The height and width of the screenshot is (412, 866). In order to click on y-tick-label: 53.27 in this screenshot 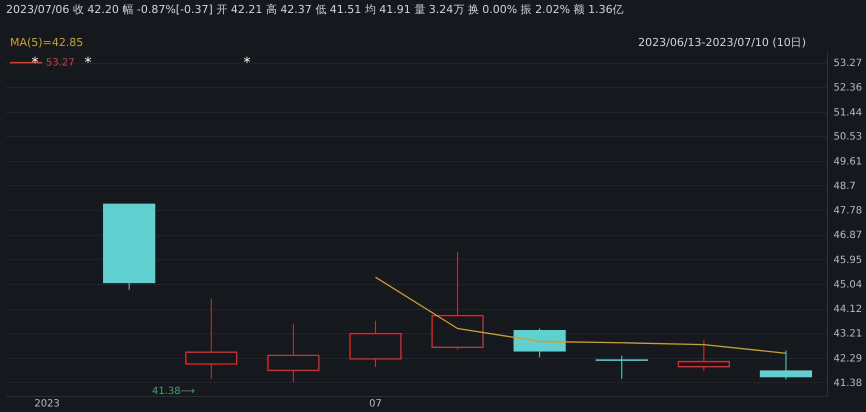, I will do `click(848, 64)`.